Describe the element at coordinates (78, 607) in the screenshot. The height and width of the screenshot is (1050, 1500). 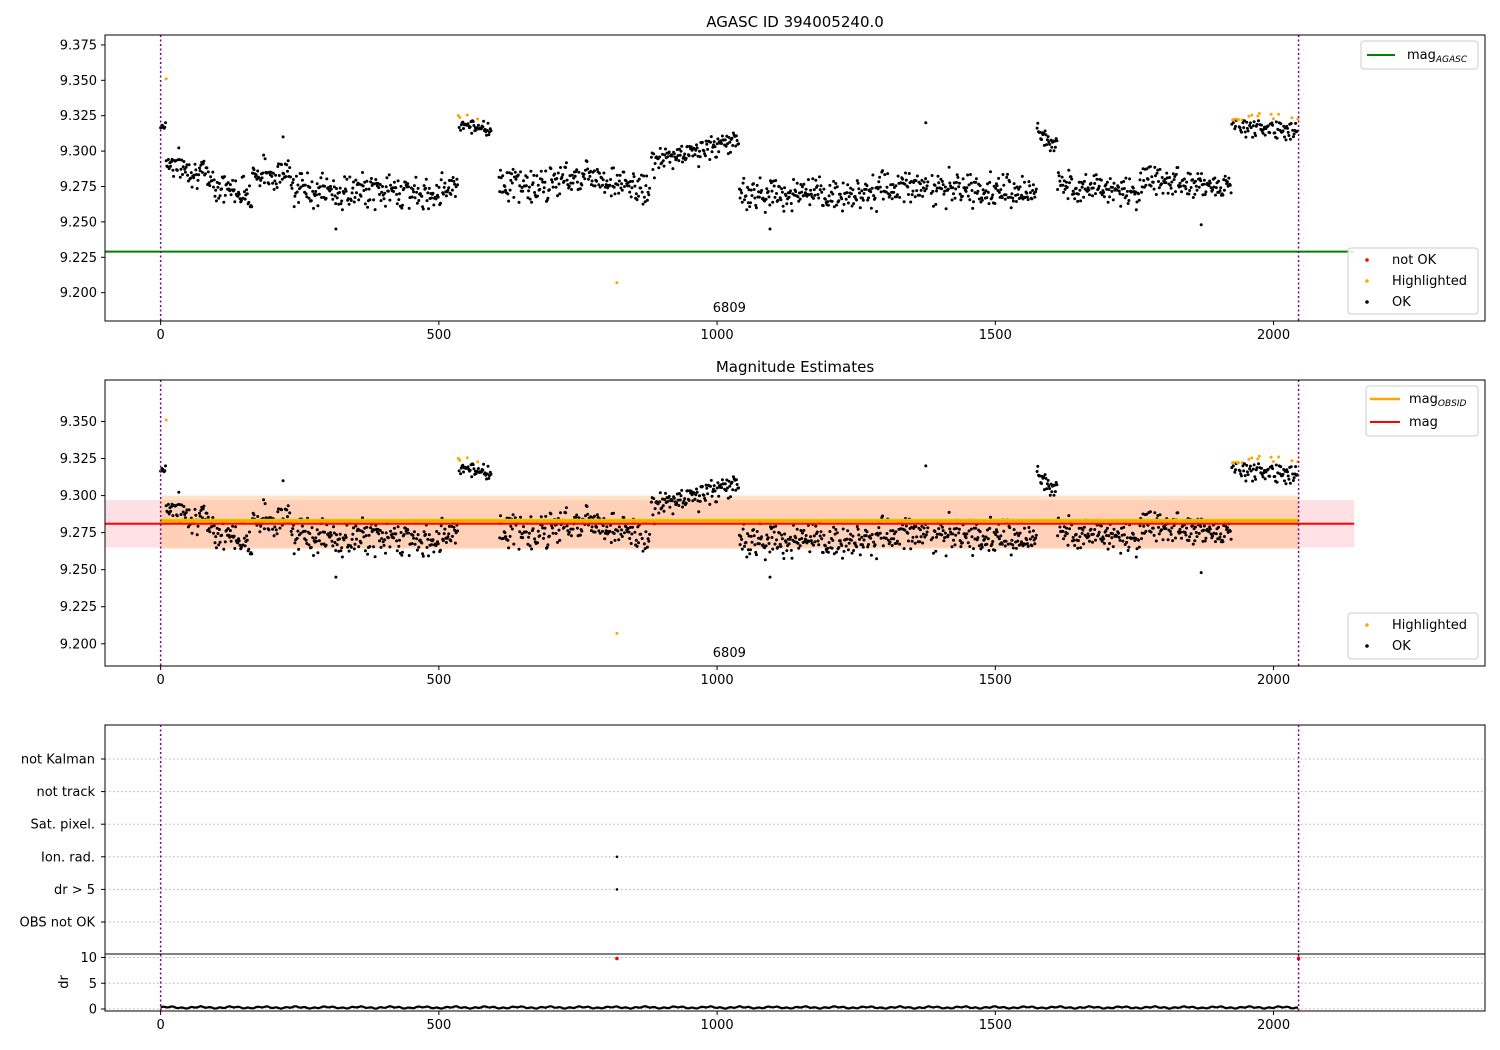
I see `y-tick-label: 9.225` at that location.